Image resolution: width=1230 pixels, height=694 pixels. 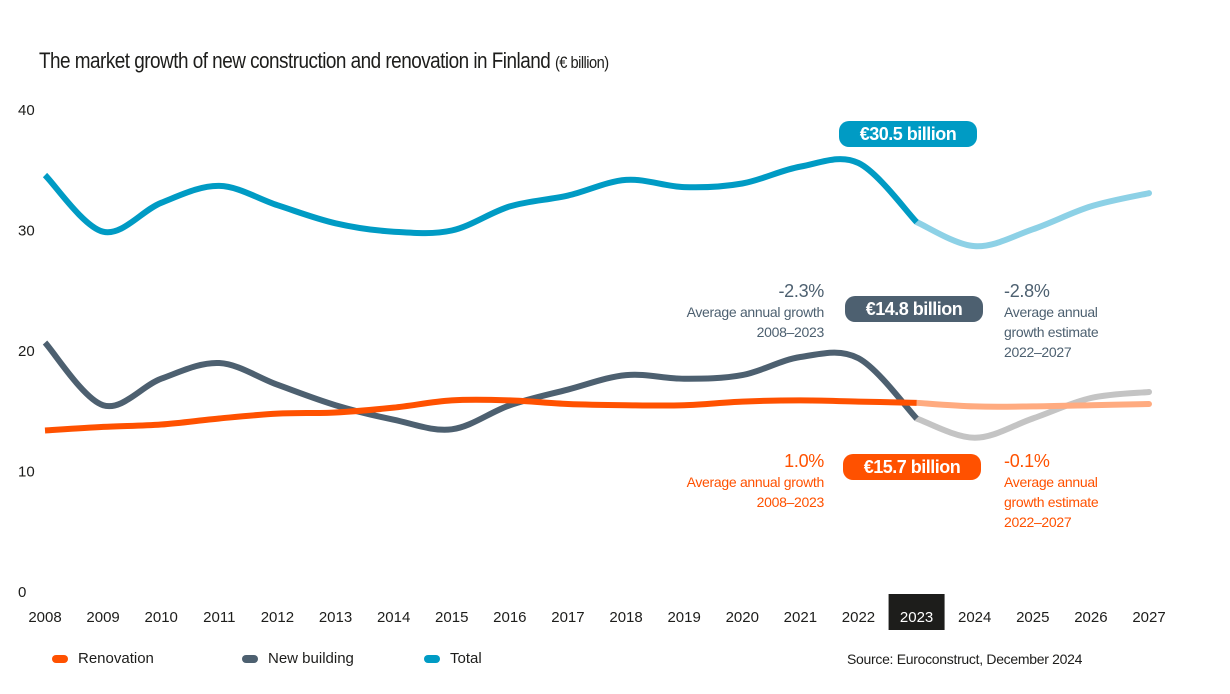 I want to click on x-tick-label: 2012, so click(x=277, y=617).